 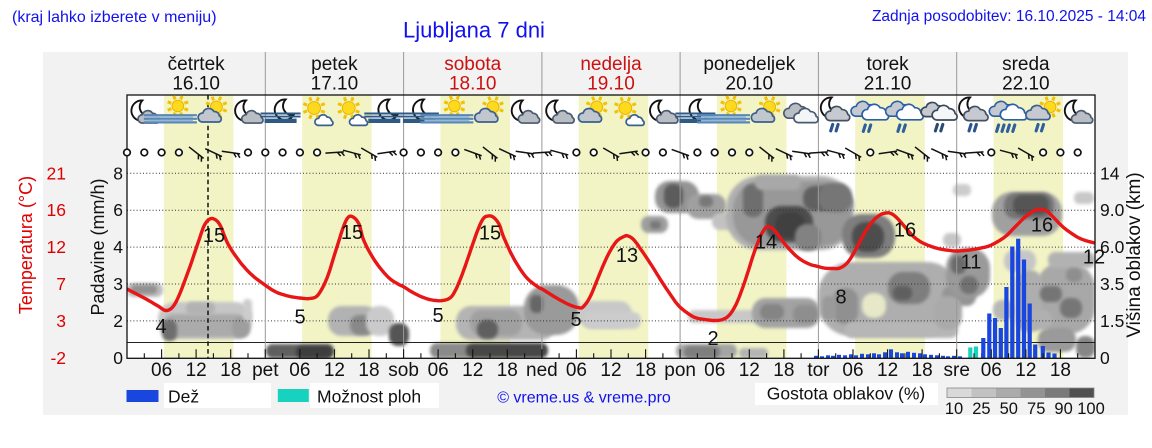 What do you see at coordinates (957, 370) in the screenshot?
I see `svg-text: sre` at bounding box center [957, 370].